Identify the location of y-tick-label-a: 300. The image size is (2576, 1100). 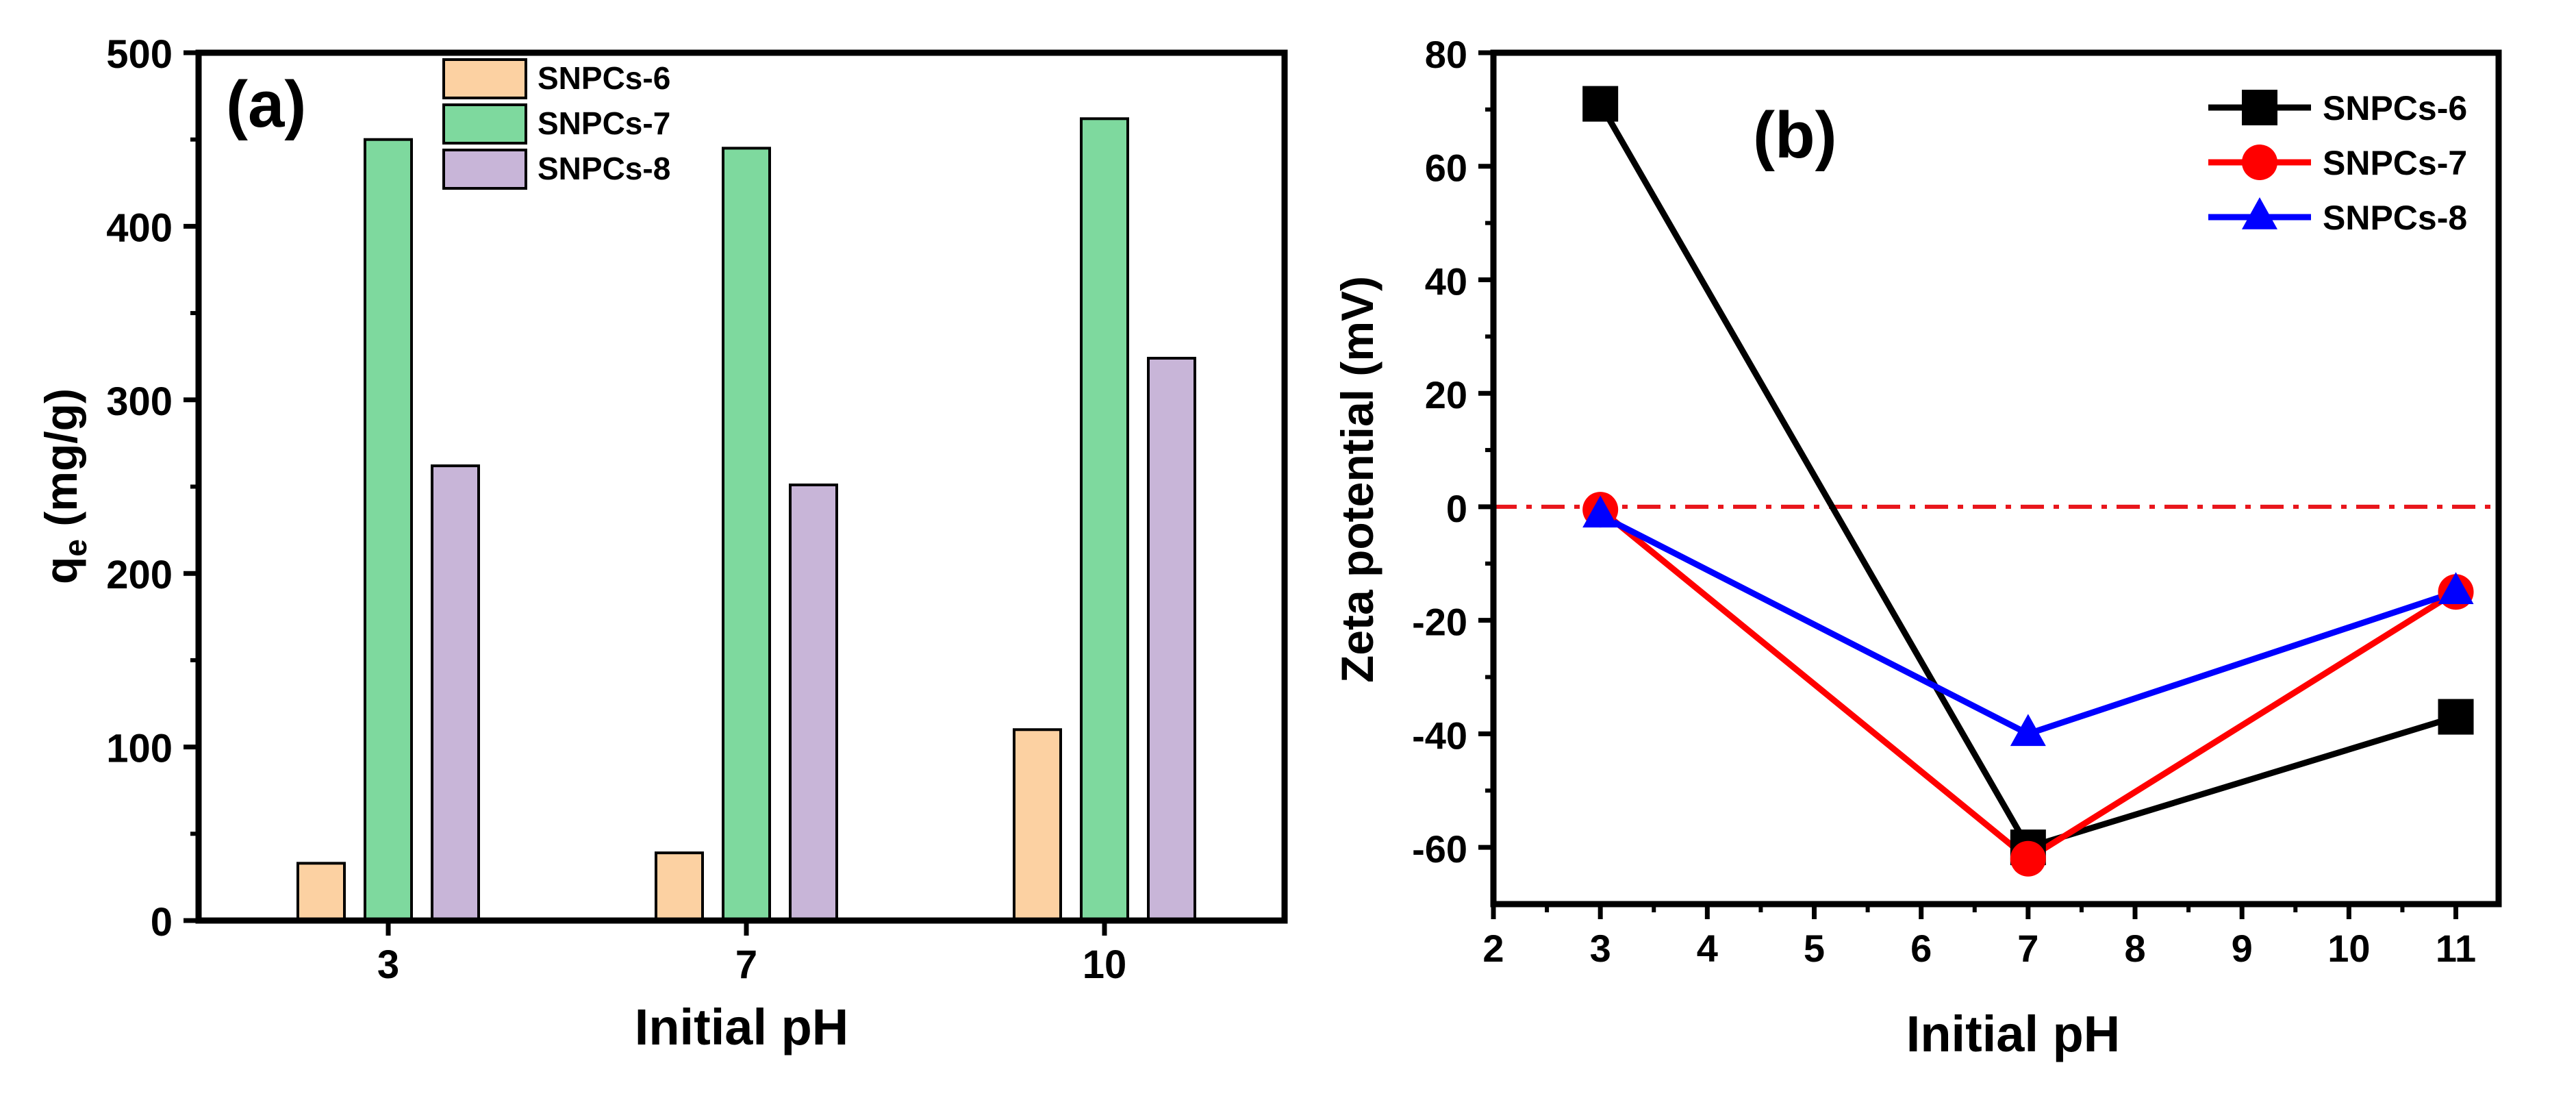
(139, 401).